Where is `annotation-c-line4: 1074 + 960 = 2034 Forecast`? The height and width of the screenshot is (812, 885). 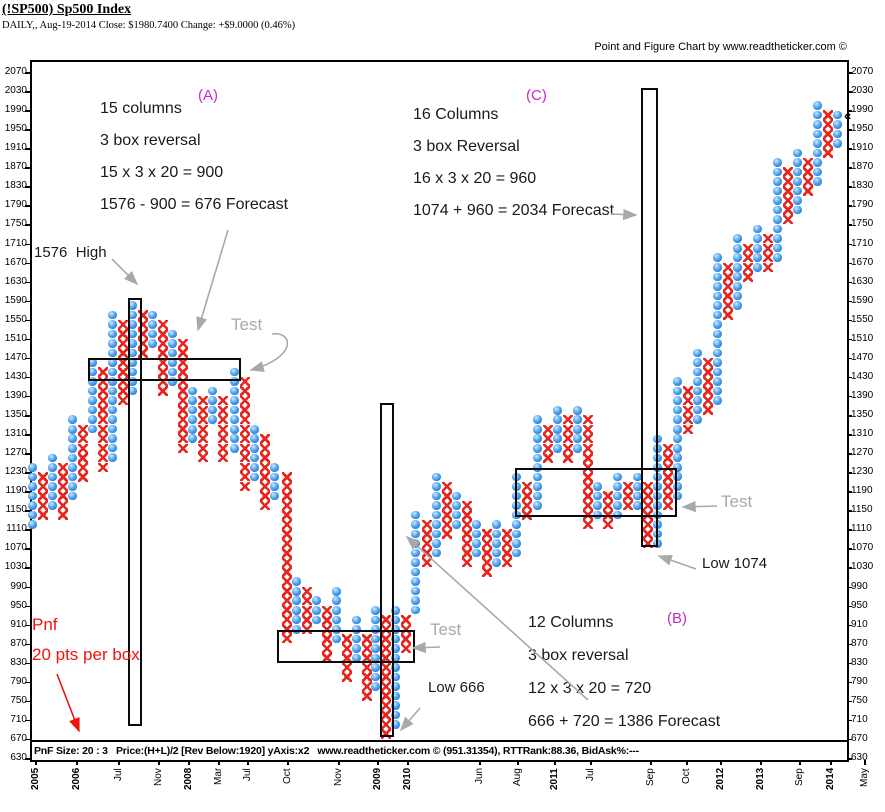 annotation-c-line4: 1074 + 960 = 2034 Forecast is located at coordinates (514, 210).